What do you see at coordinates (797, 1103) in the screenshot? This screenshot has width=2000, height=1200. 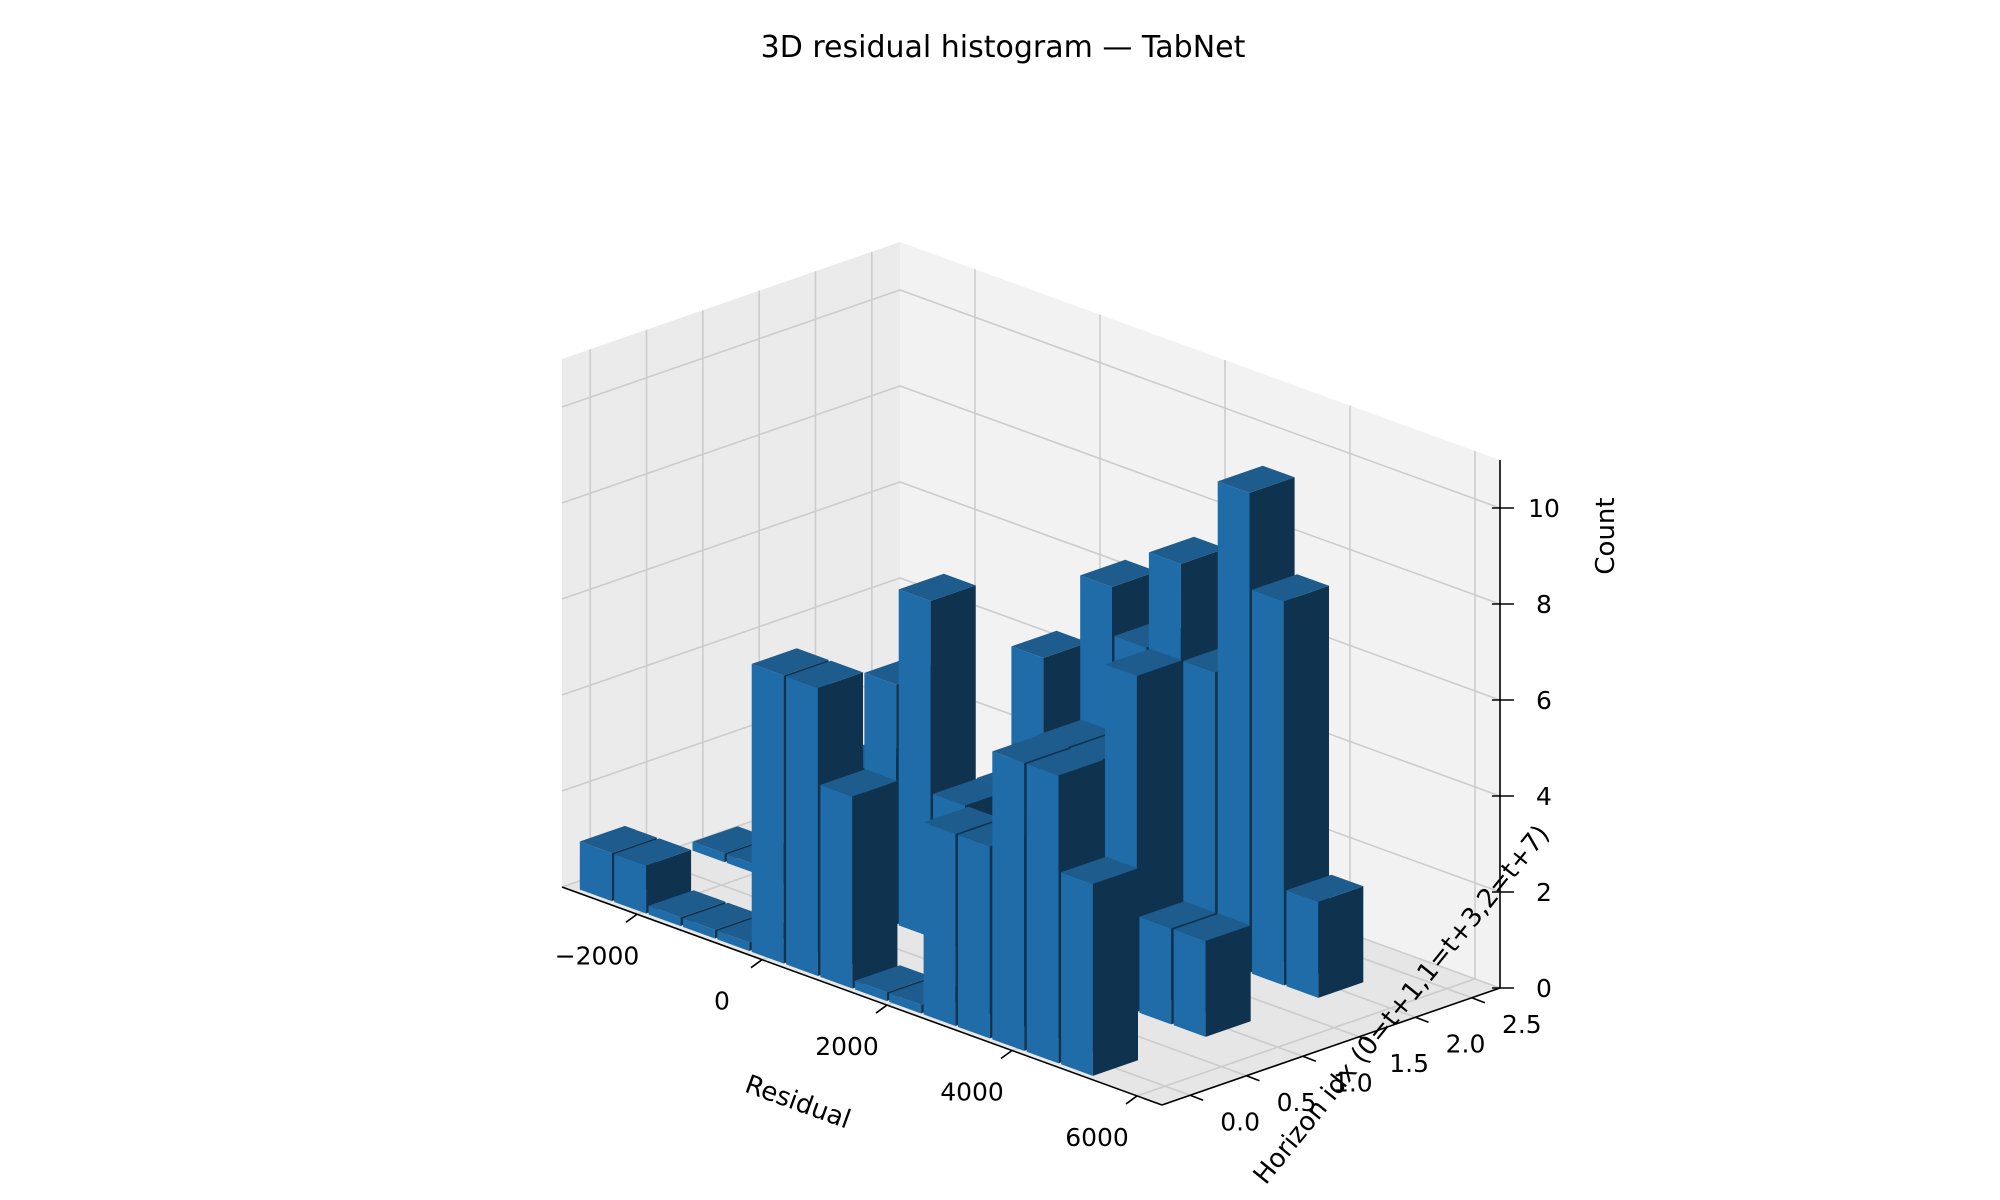 I see `x-axis-label: Residual` at bounding box center [797, 1103].